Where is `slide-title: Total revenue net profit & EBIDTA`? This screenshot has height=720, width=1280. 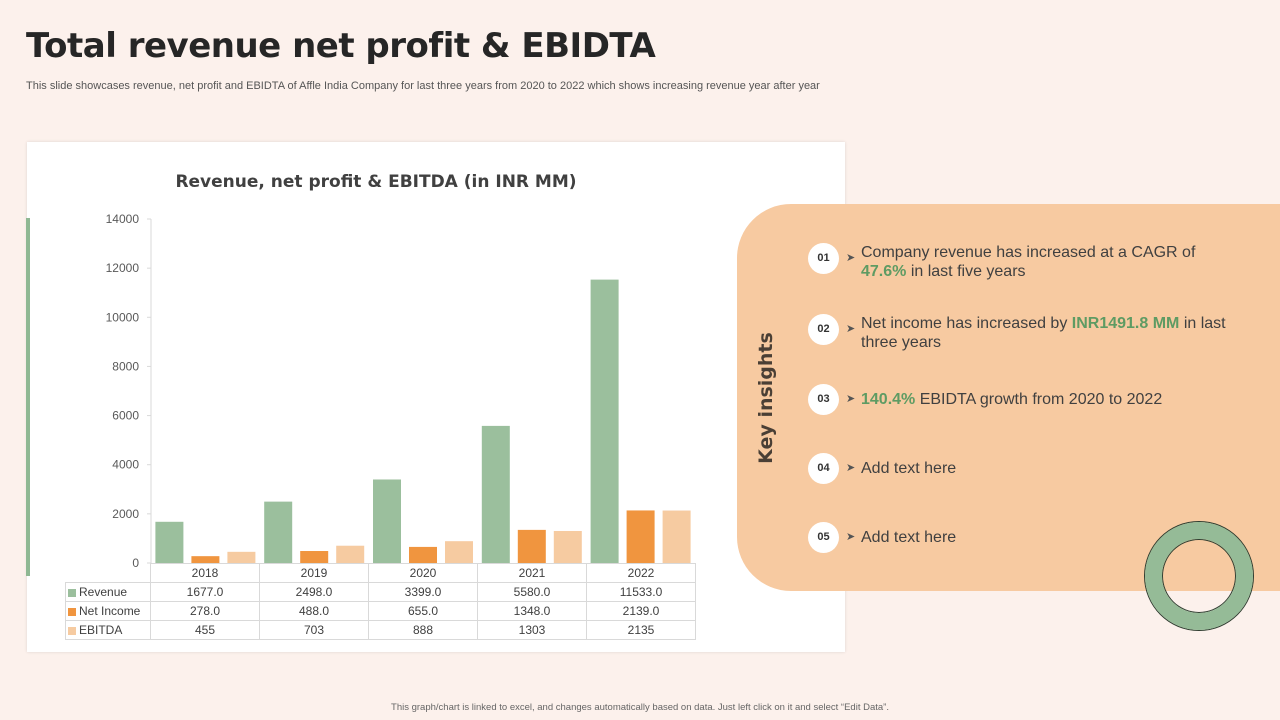
slide-title: Total revenue net profit & EBIDTA is located at coordinates (341, 46).